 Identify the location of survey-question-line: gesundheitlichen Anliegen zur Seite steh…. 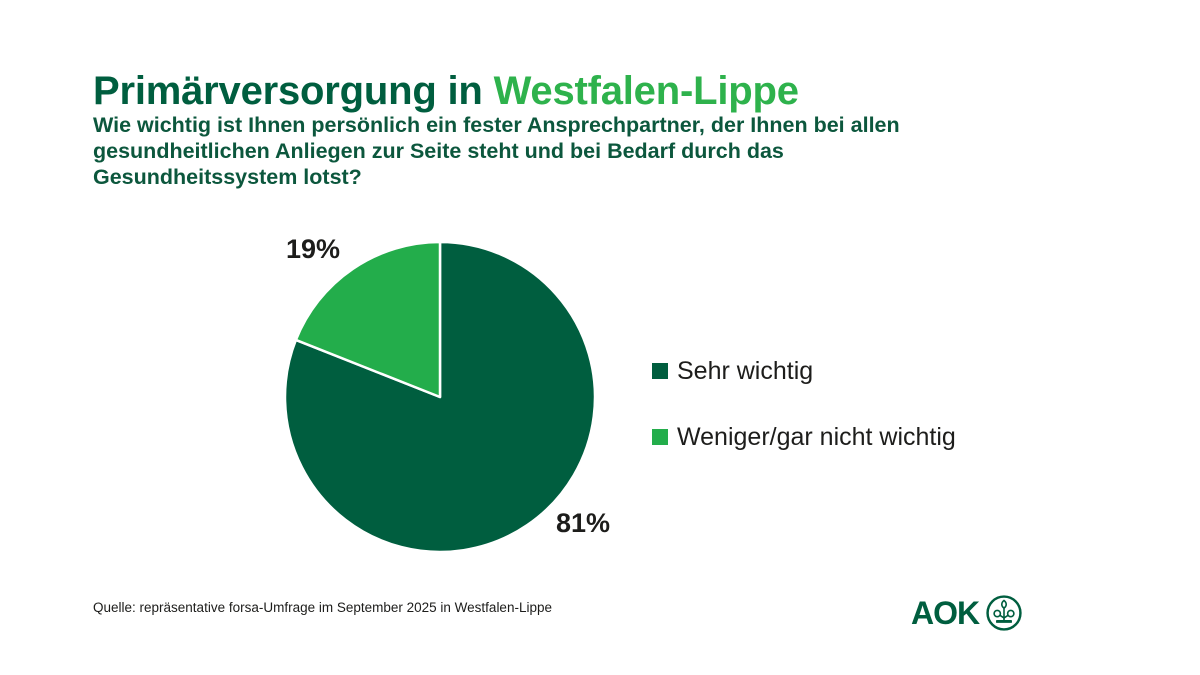
(438, 151).